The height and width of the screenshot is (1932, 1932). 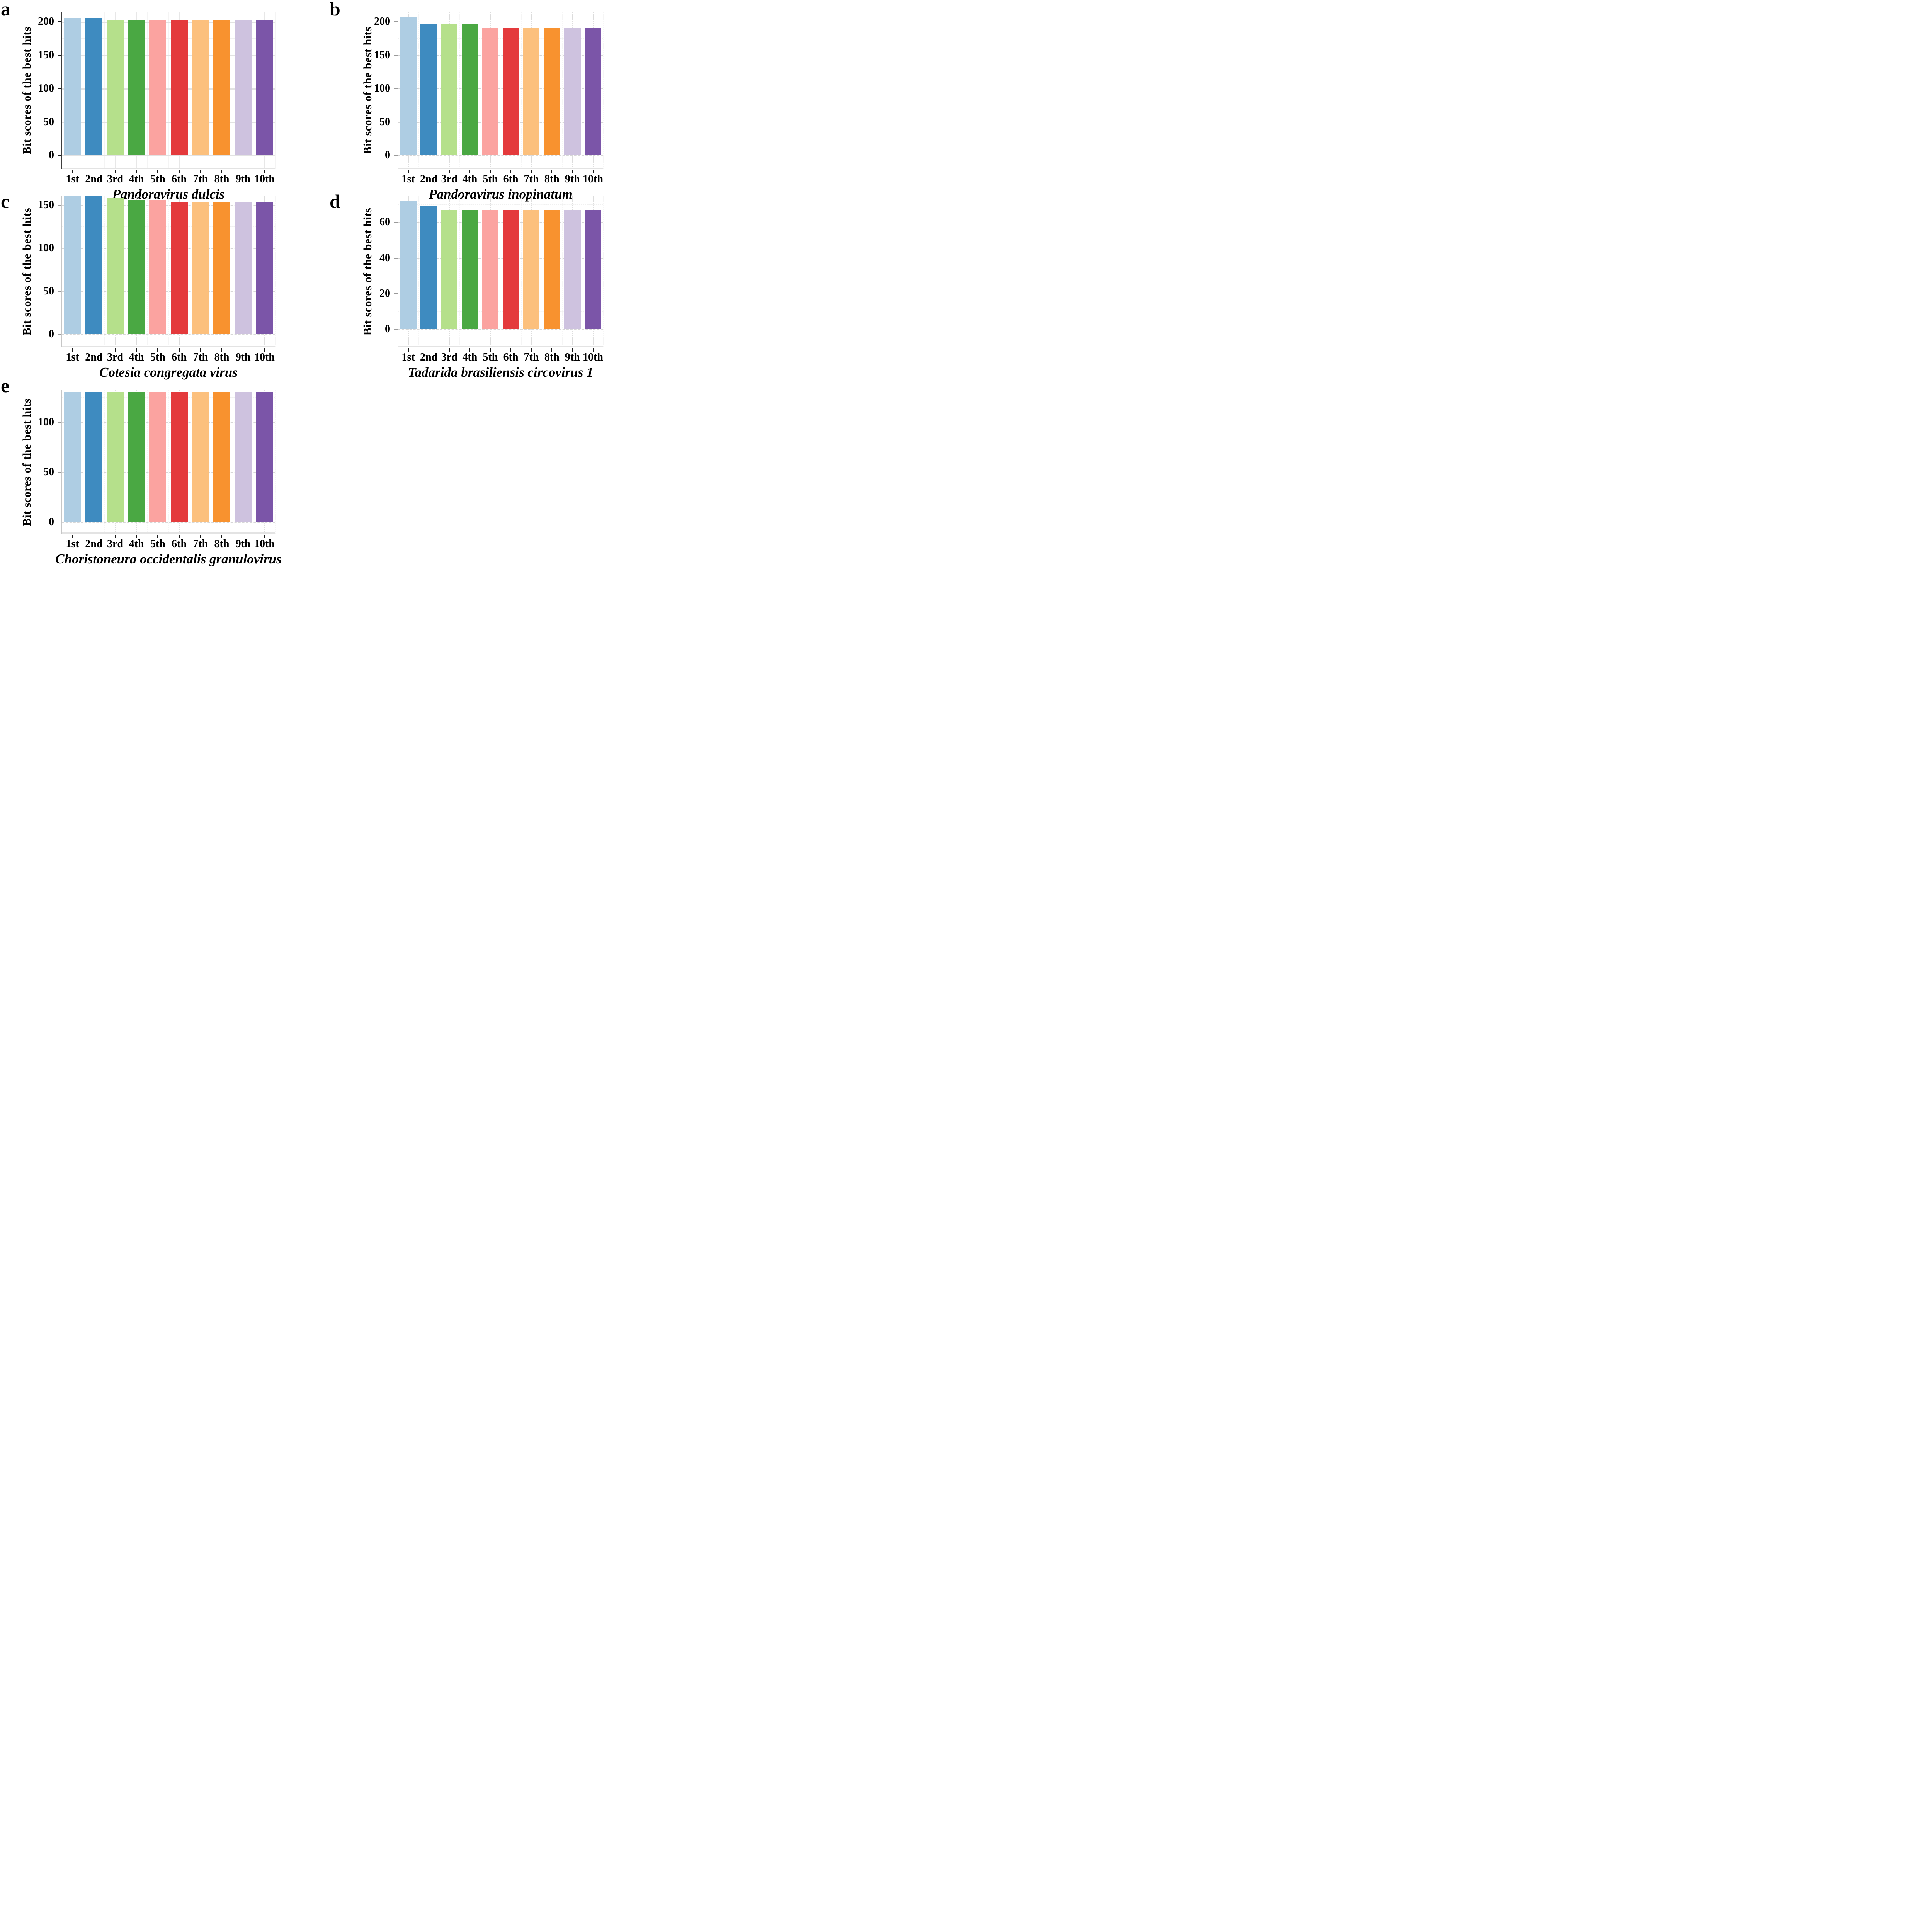 I want to click on y-tick-label: 200, so click(x=382, y=21).